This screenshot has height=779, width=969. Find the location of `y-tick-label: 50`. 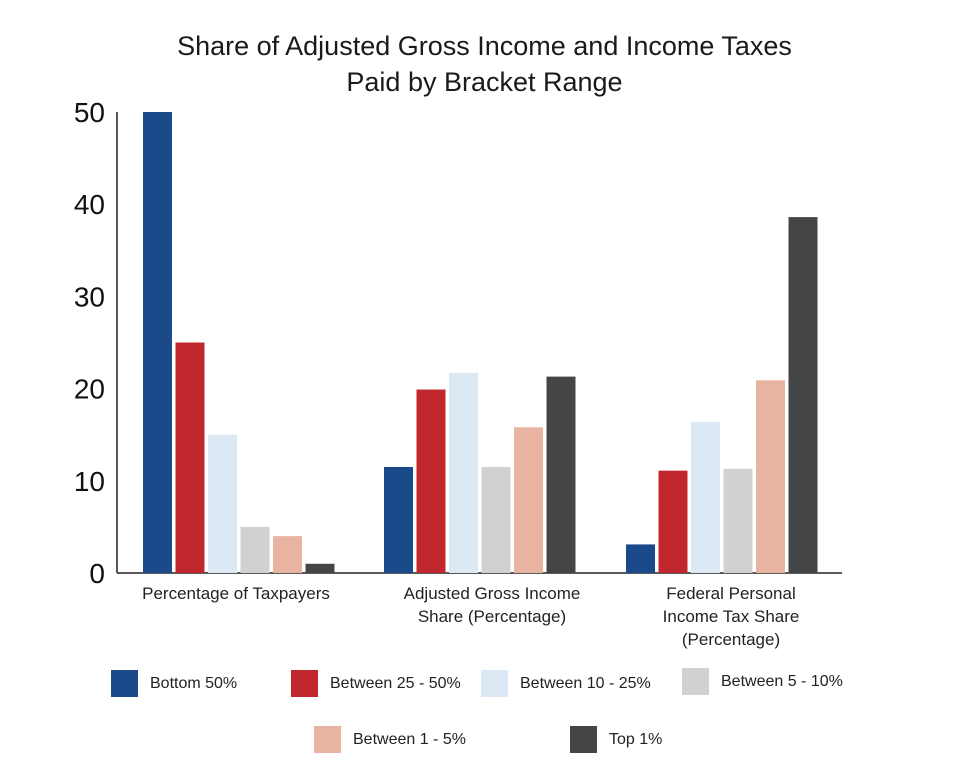

y-tick-label: 50 is located at coordinates (89, 112).